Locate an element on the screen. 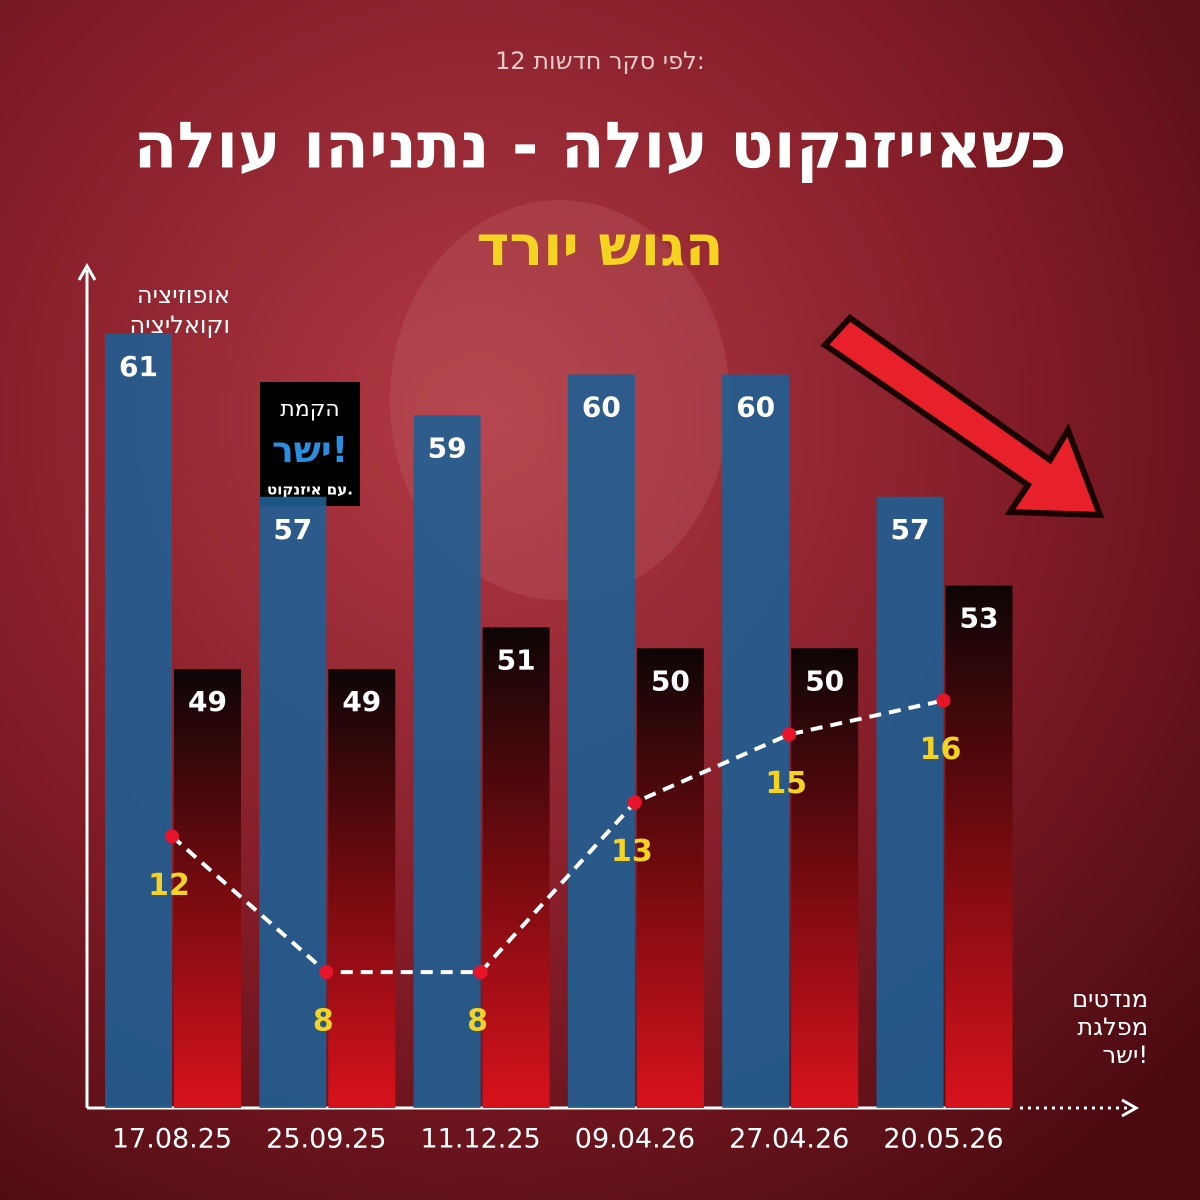 The height and width of the screenshot is (1200, 1200). x-tick-label: 27.04.26 is located at coordinates (789, 1139).